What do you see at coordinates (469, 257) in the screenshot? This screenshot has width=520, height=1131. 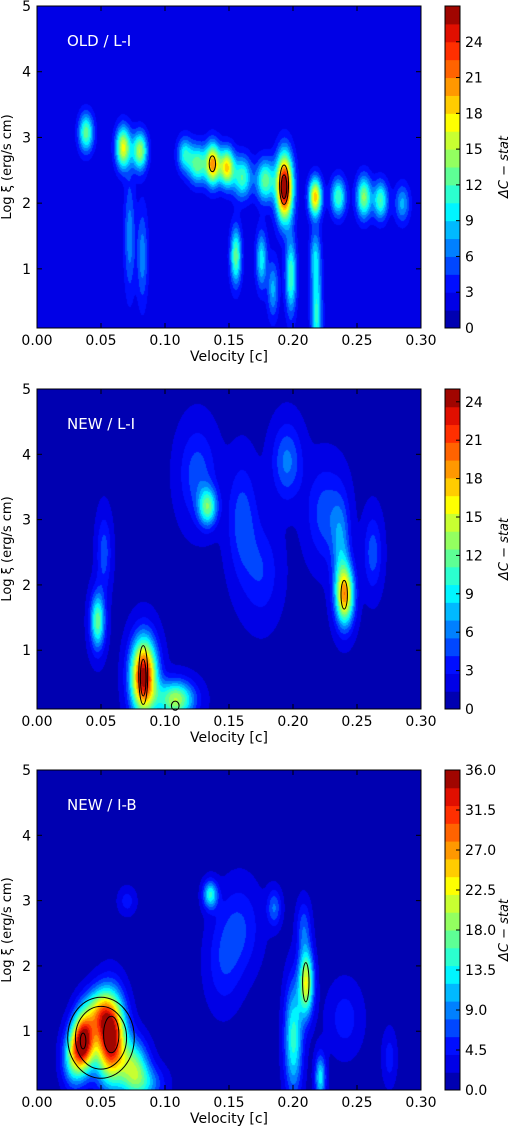 I see `colorbar-tick-label: 6` at bounding box center [469, 257].